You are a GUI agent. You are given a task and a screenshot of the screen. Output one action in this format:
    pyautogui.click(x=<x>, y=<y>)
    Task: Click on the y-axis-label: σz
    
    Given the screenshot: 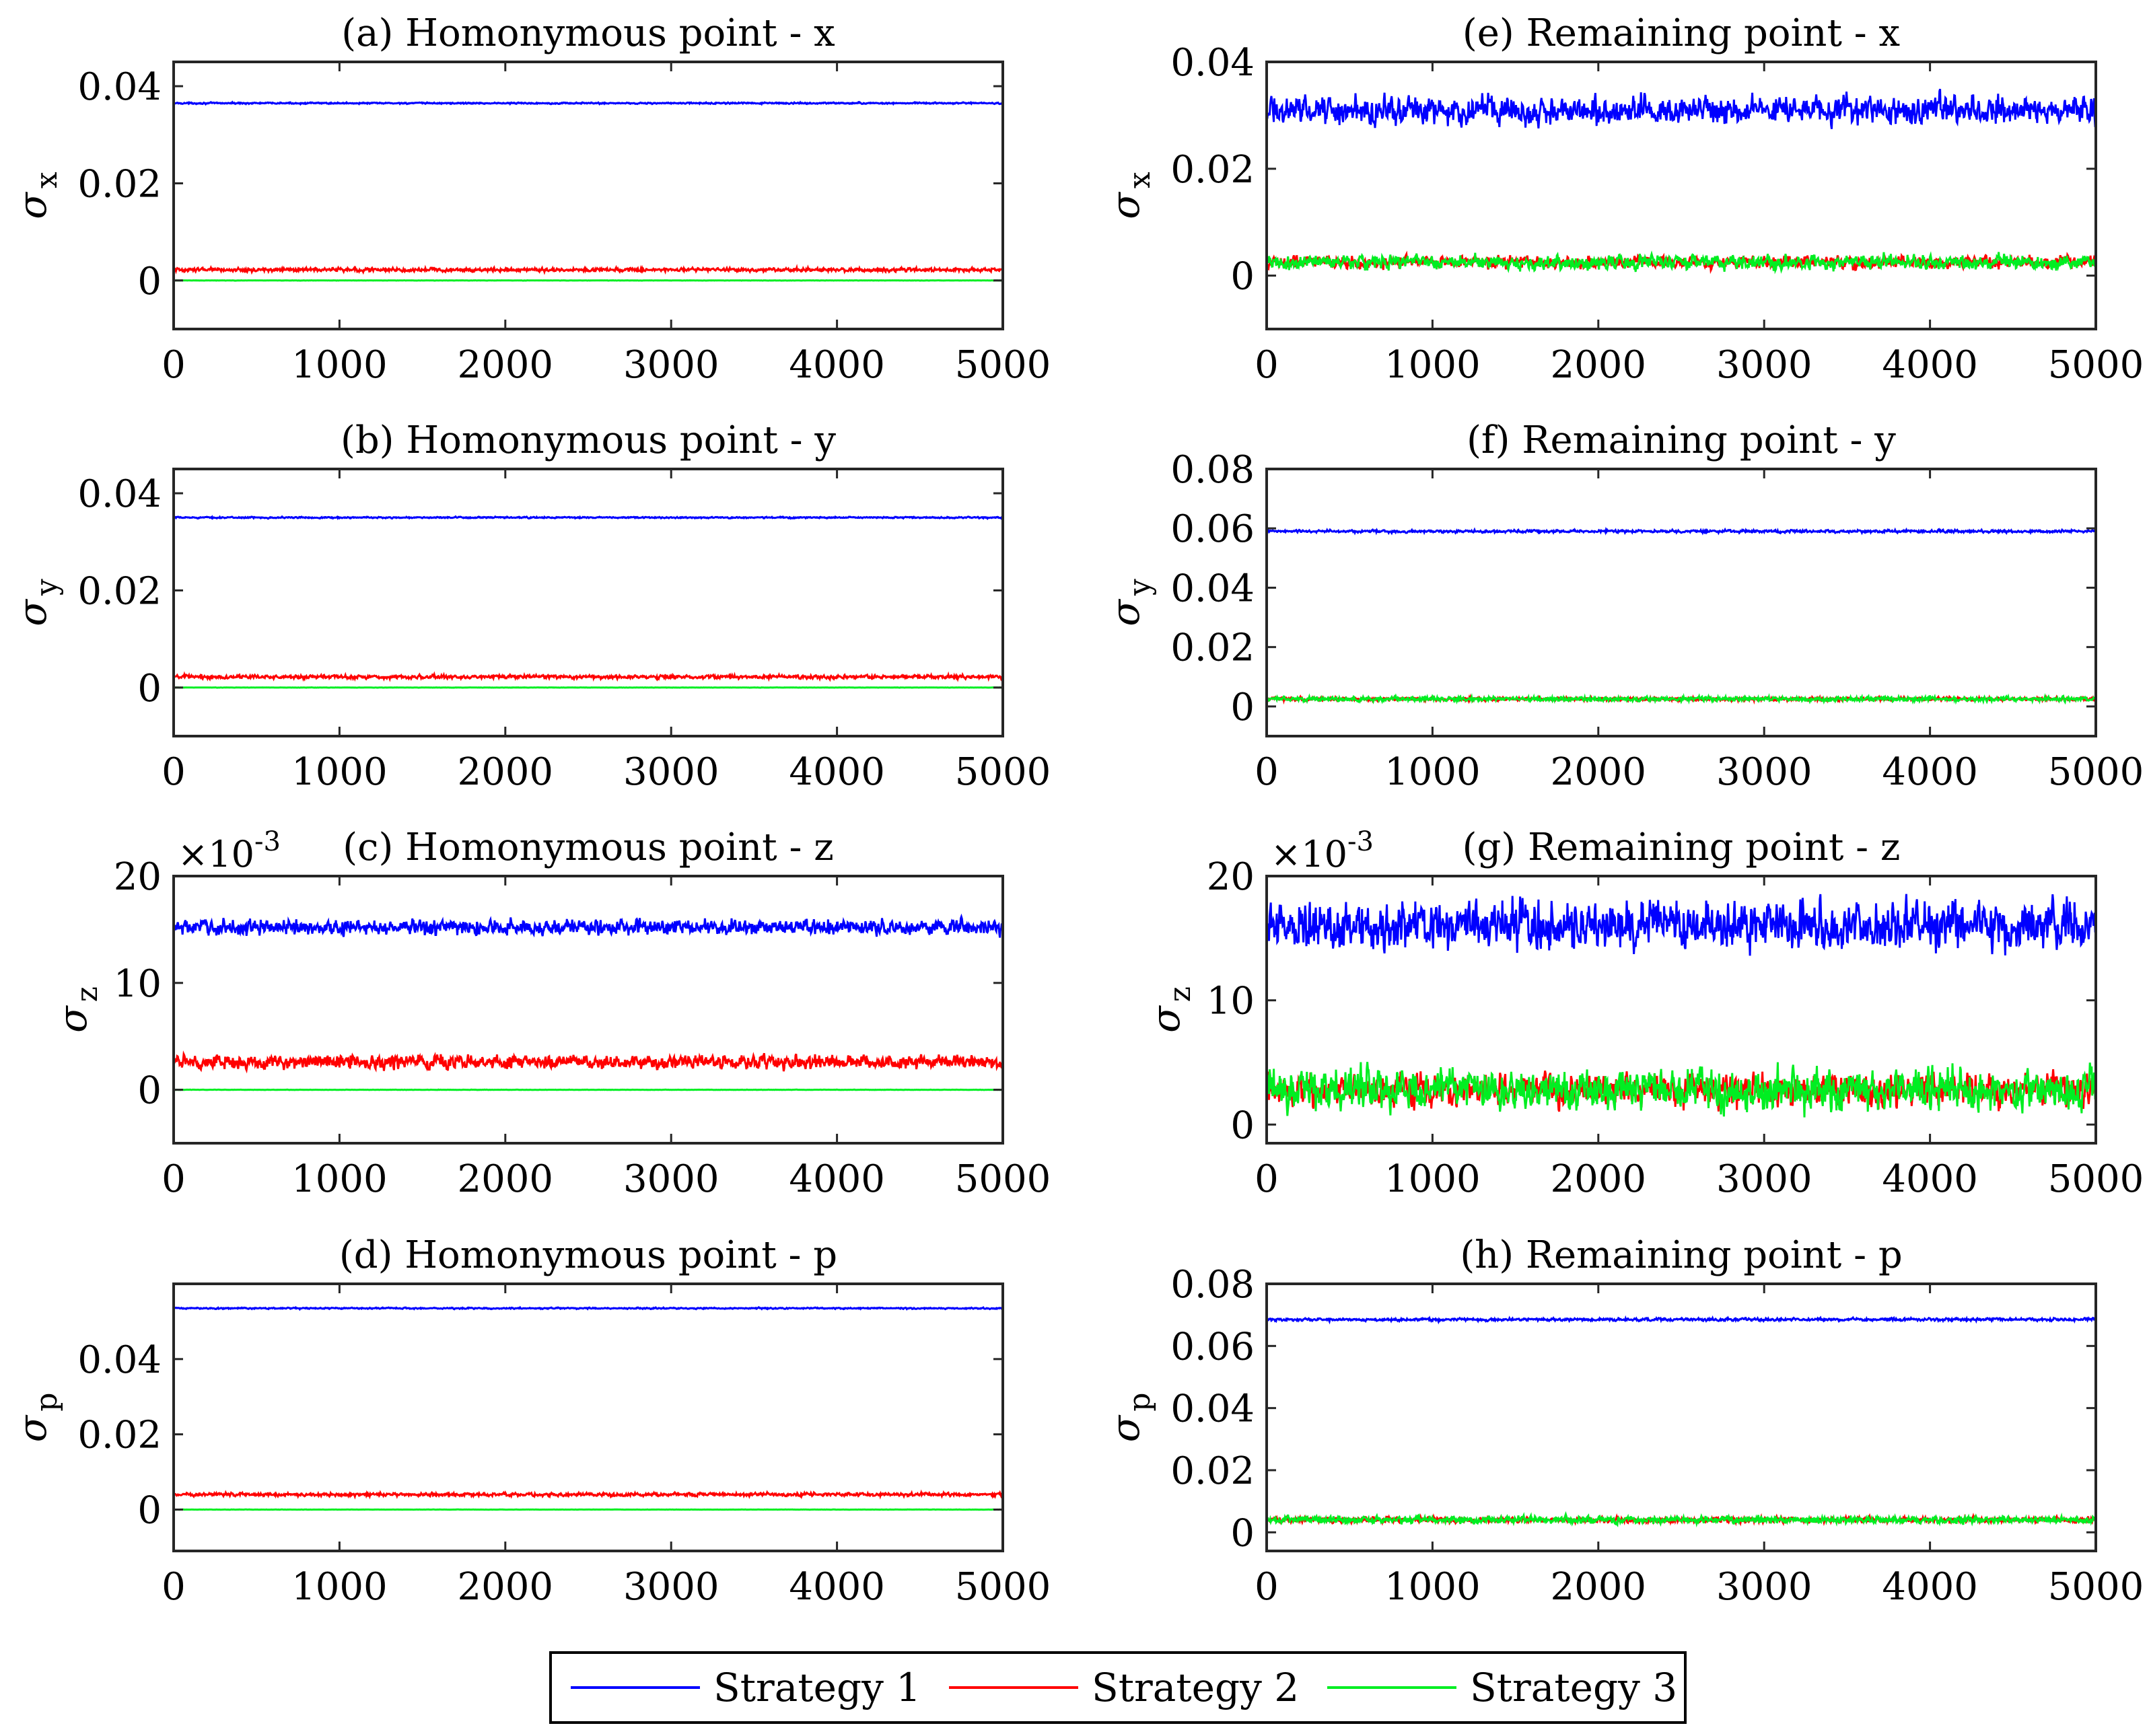 What is the action you would take?
    pyautogui.click(x=77, y=1009)
    